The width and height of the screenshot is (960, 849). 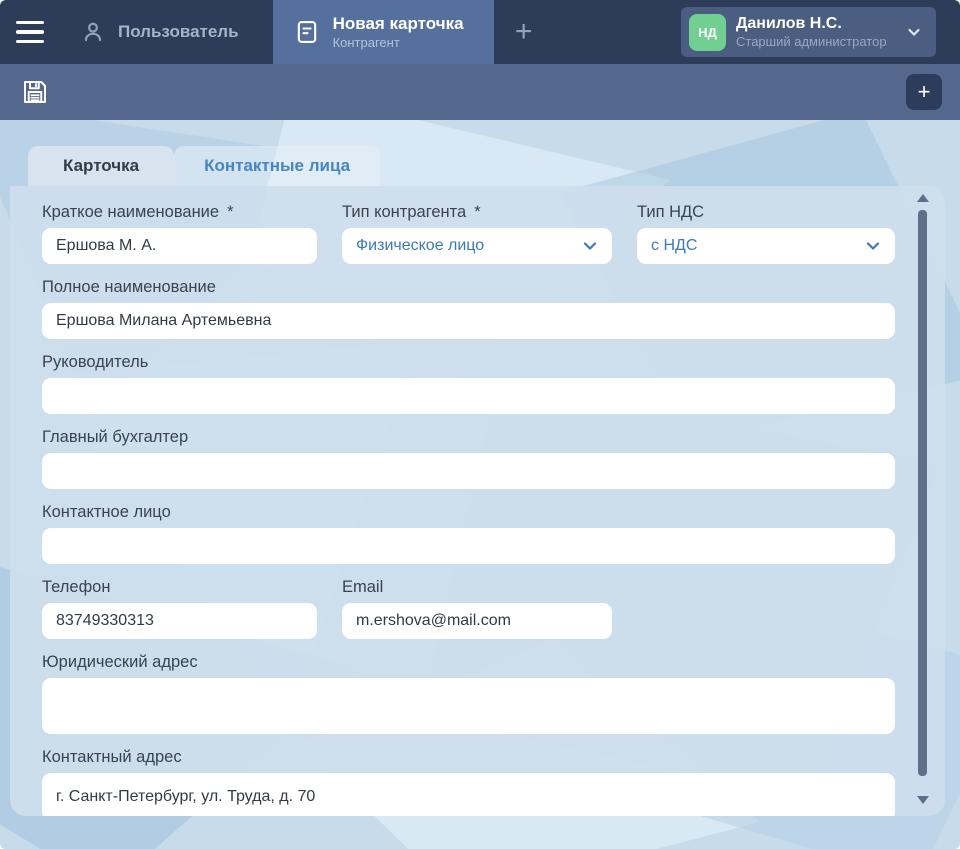 I want to click on menu-button, so click(x=31, y=32).